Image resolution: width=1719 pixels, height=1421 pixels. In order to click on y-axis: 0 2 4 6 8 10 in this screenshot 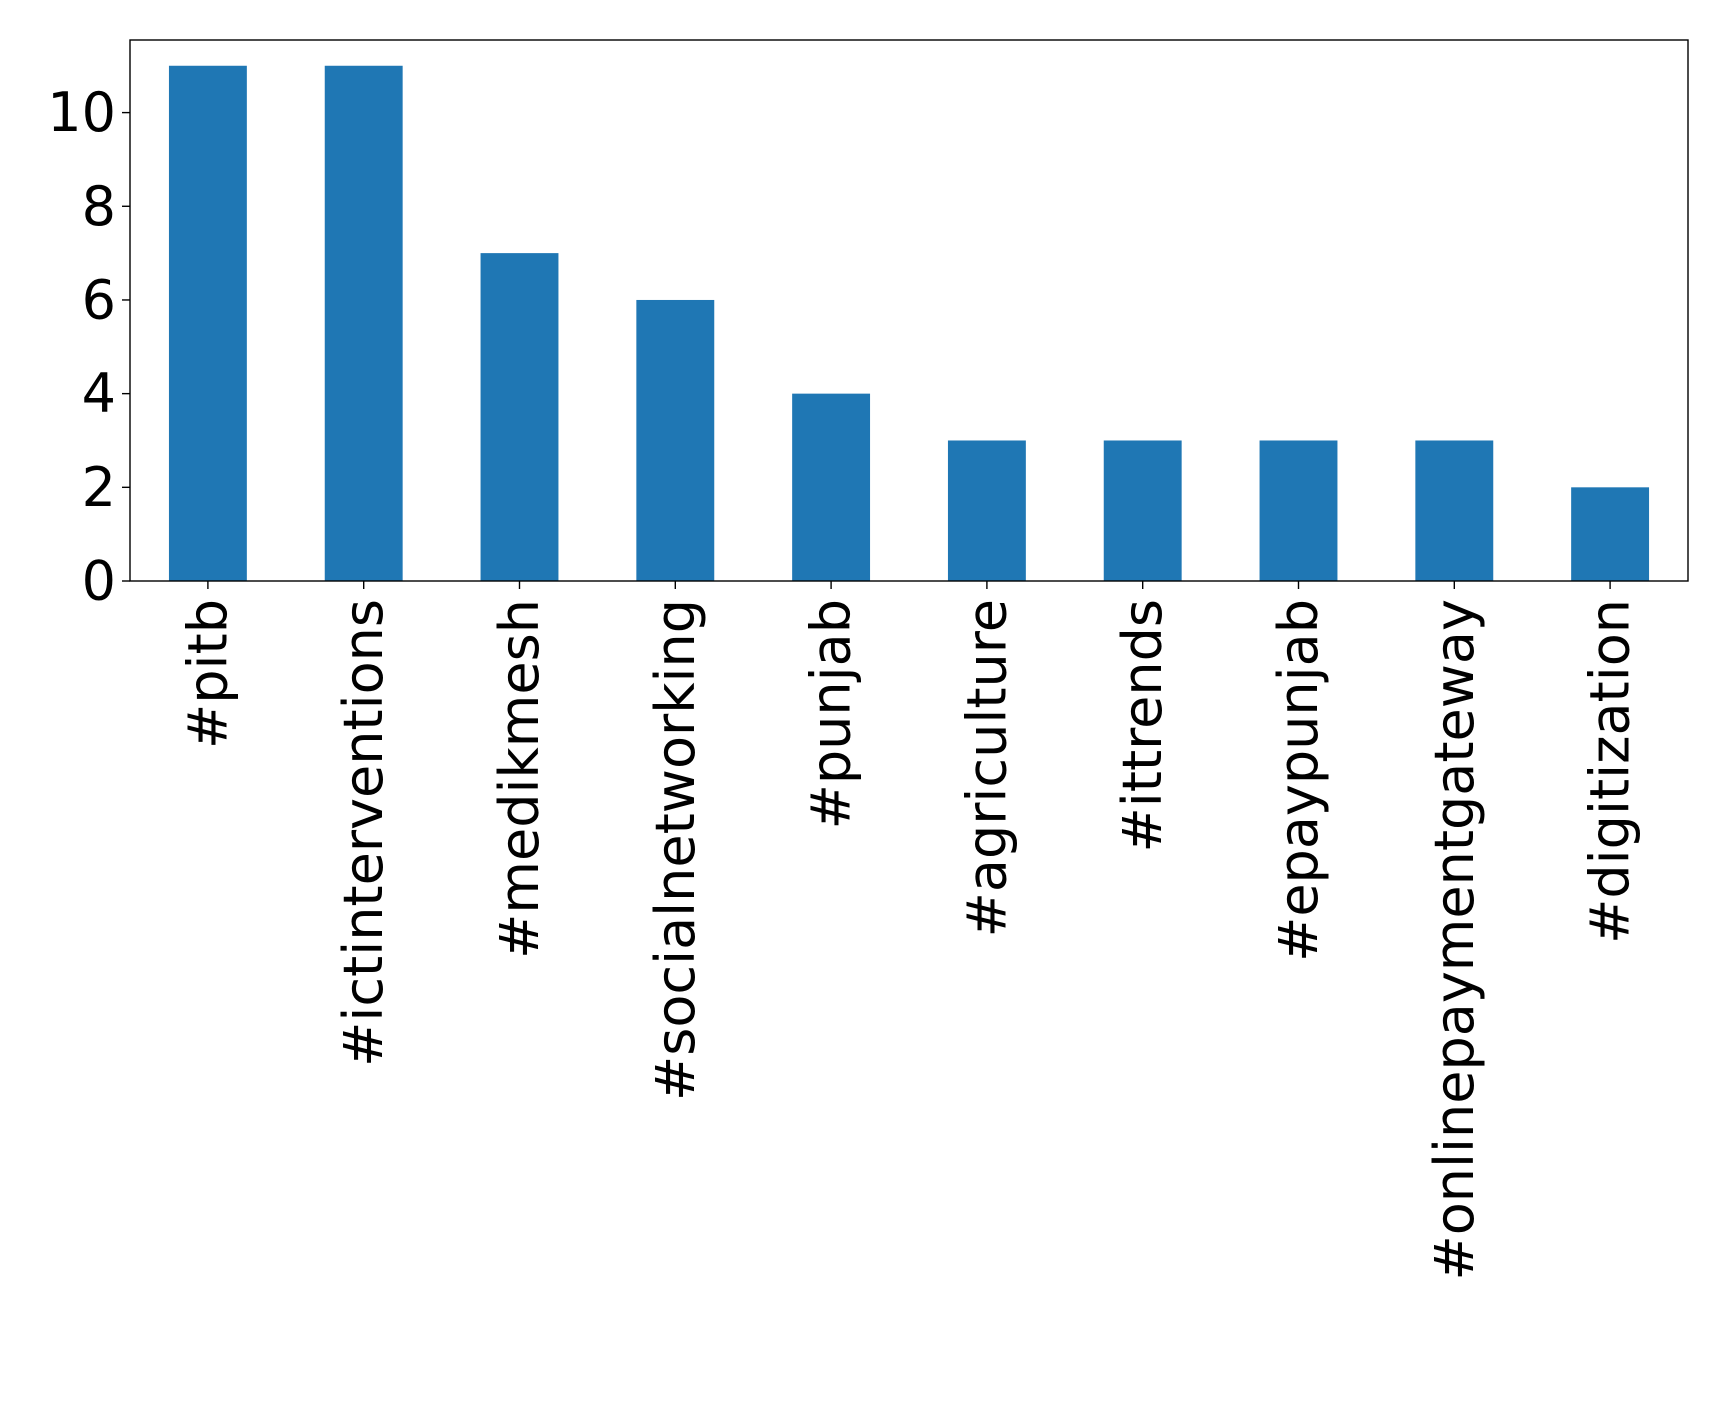, I will do `click(88, 347)`.